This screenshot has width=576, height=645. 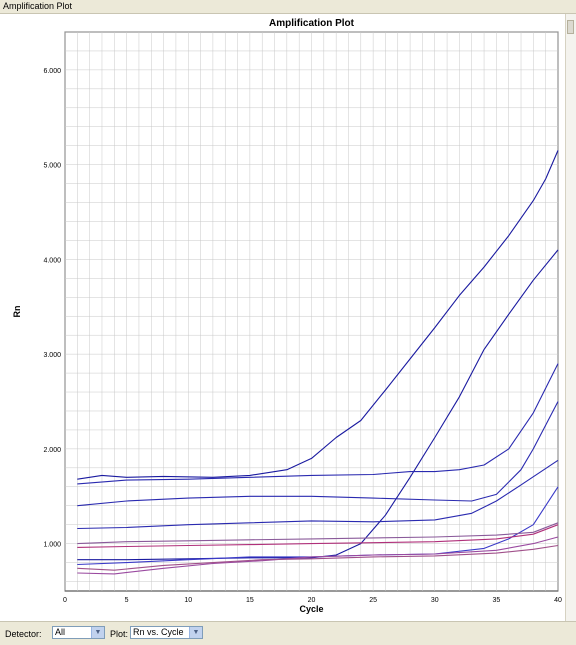 What do you see at coordinates (52, 166) in the screenshot?
I see `y-tick-label: 5.000` at bounding box center [52, 166].